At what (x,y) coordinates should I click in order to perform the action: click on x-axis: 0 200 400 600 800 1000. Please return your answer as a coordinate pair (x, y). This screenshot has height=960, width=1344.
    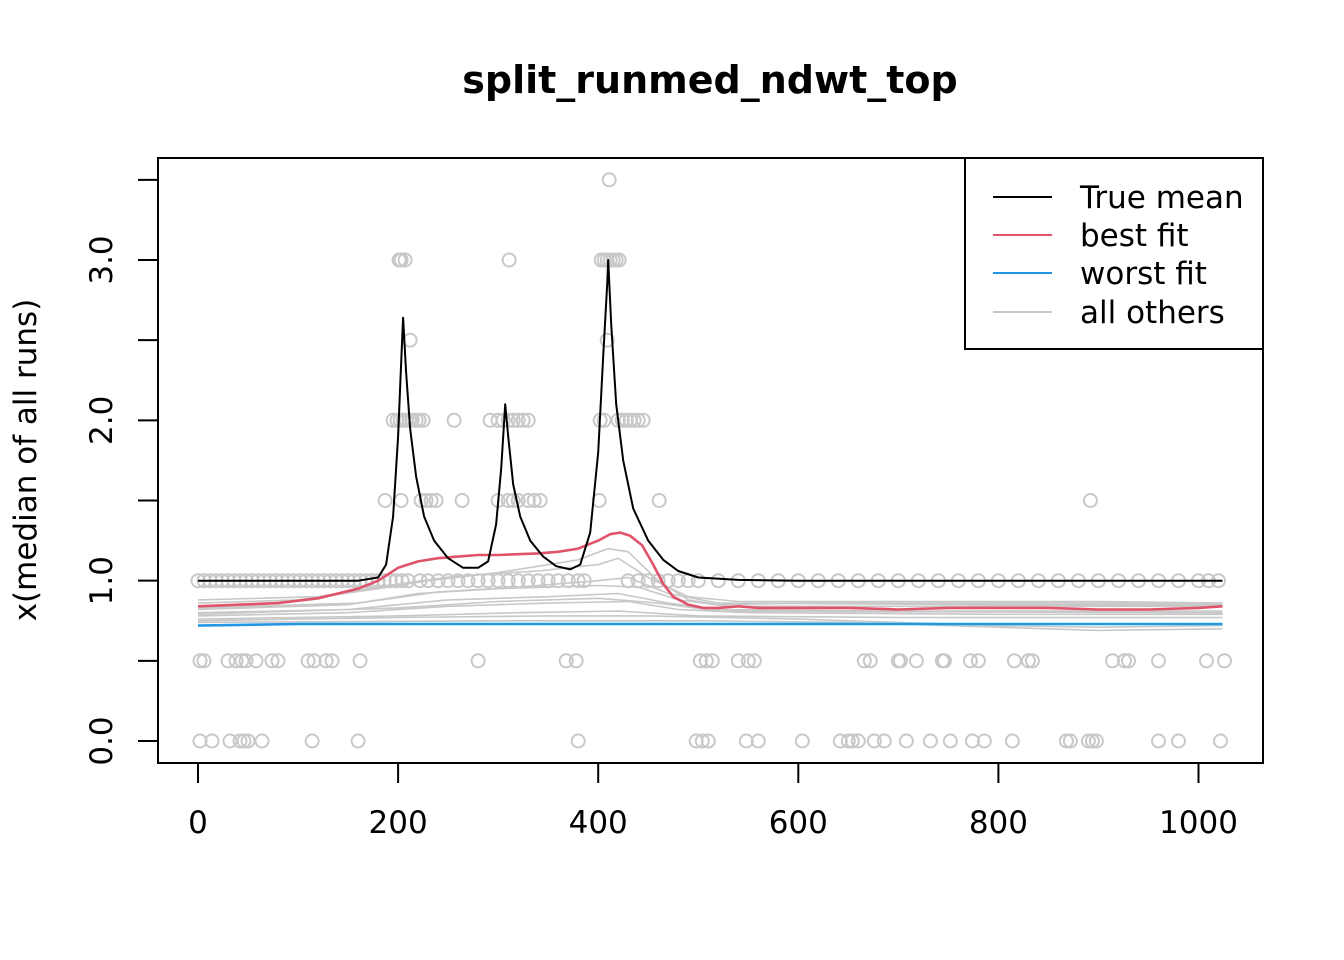
    Looking at the image, I should click on (713, 801).